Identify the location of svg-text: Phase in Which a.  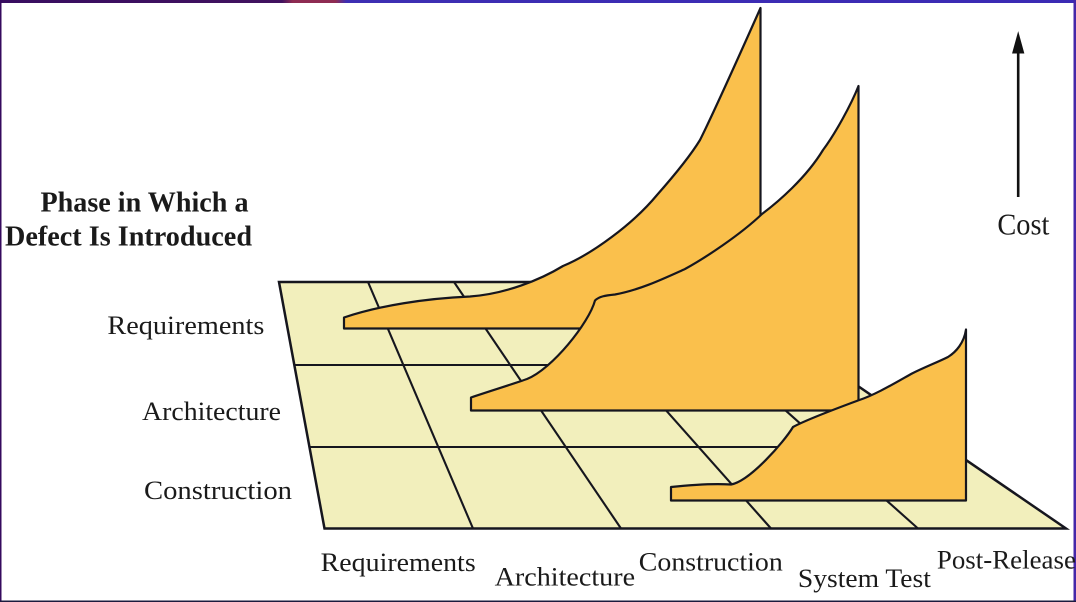
(145, 203).